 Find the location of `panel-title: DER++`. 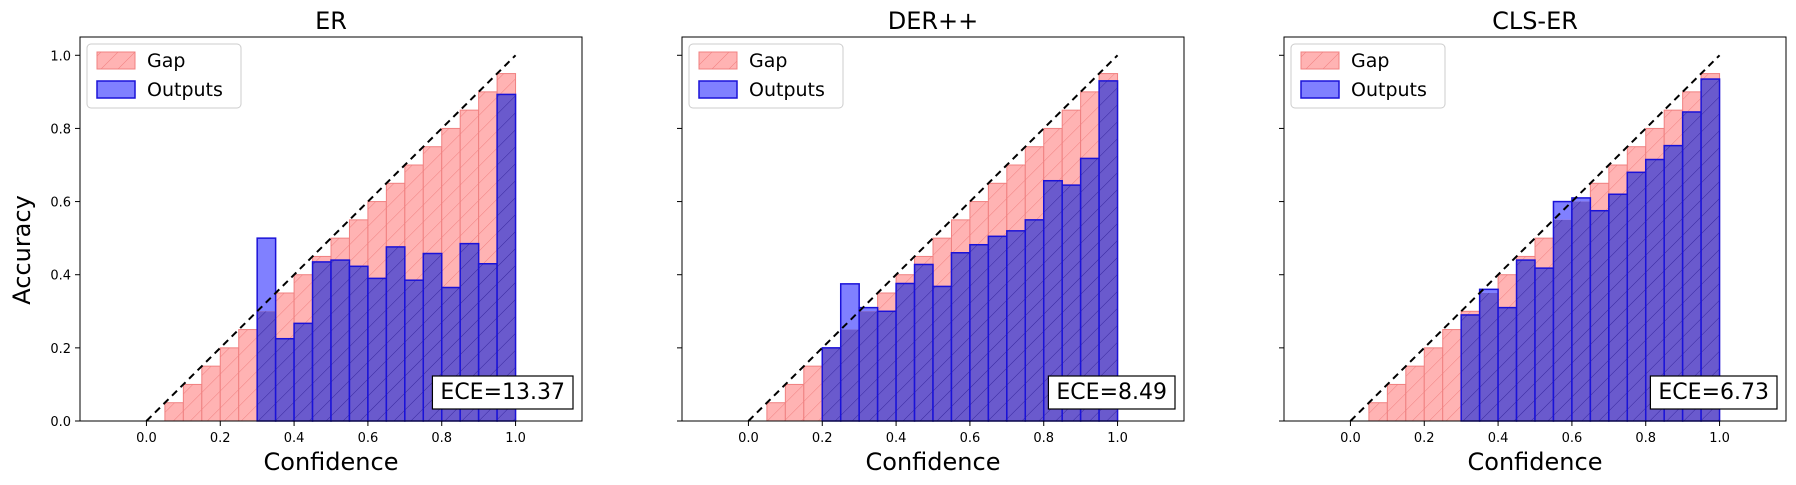

panel-title: DER++ is located at coordinates (933, 21).